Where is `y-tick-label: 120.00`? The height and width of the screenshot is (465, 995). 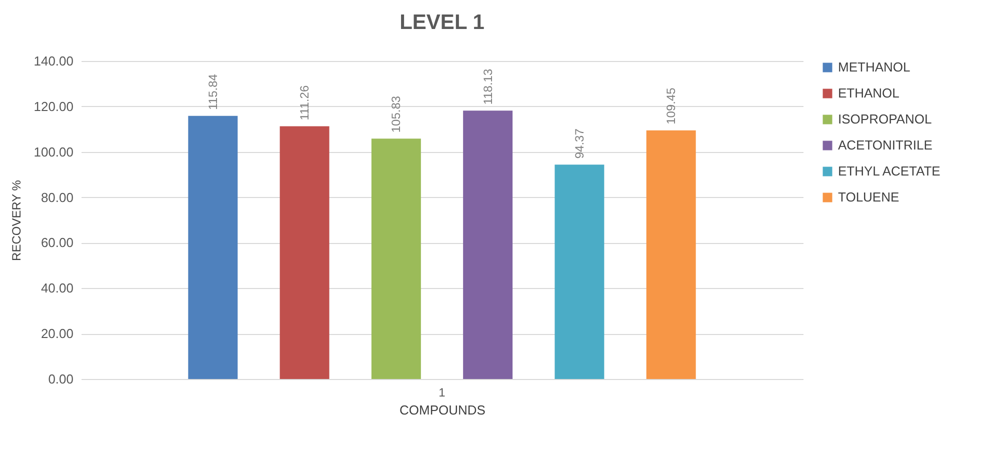
y-tick-label: 120.00 is located at coordinates (54, 106).